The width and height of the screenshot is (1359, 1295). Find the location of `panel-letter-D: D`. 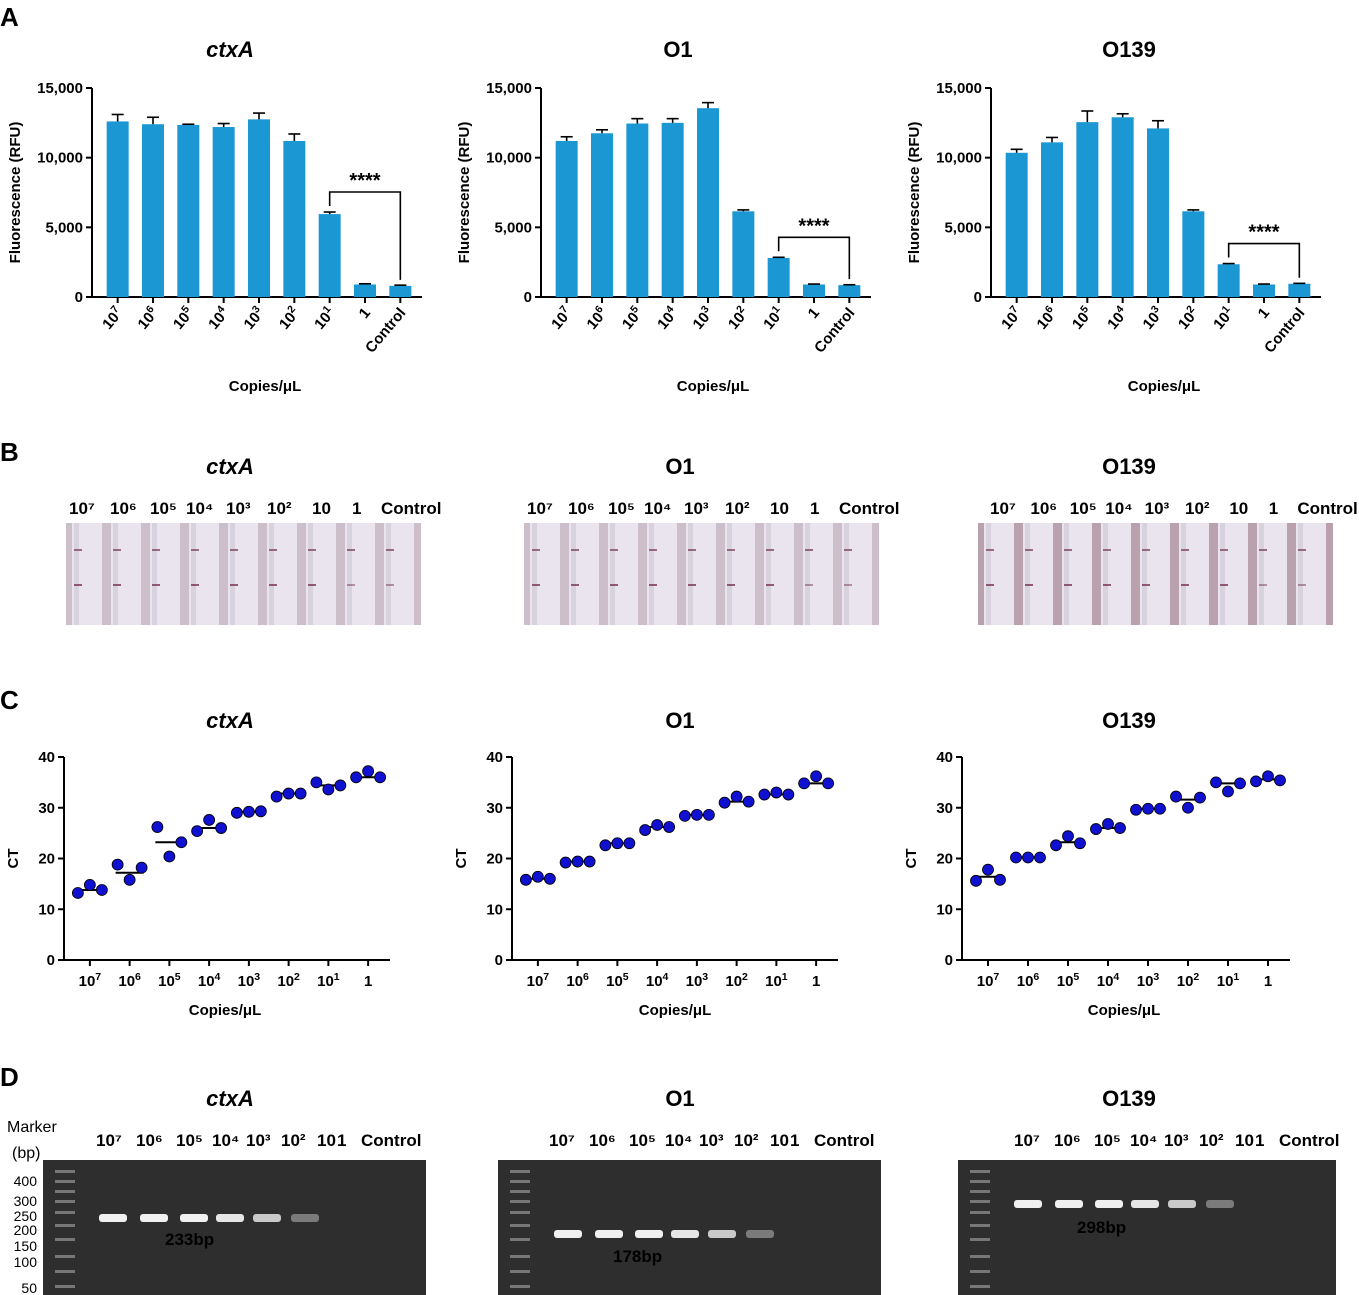

panel-letter-D: D is located at coordinates (9, 1077).